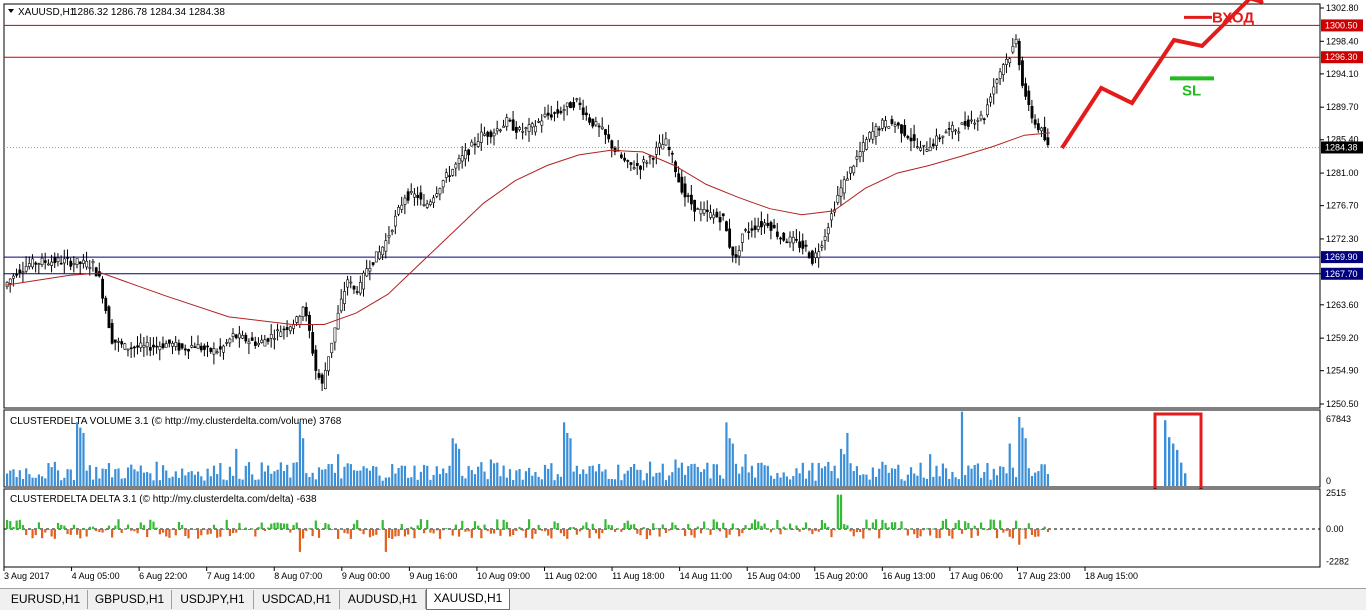 This screenshot has width=1366, height=610. Describe the element at coordinates (213, 599) in the screenshot. I see `tab-usdjpy: USDJPY,H1` at that location.